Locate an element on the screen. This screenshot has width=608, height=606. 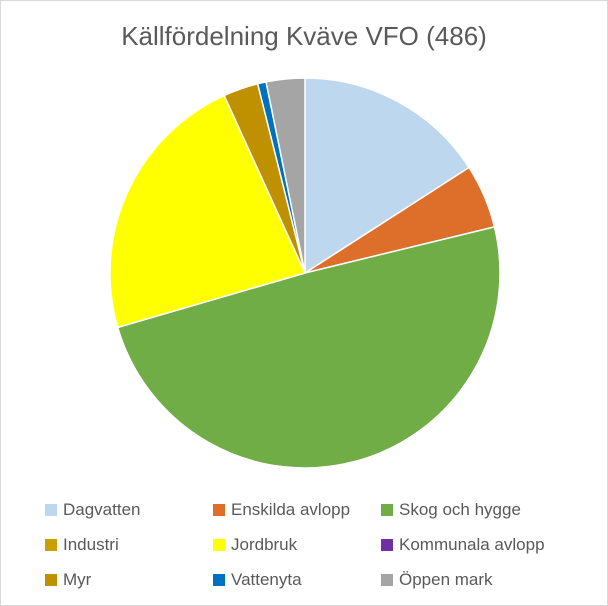
legend-item-vattenyta: Vattenyta is located at coordinates (297, 579).